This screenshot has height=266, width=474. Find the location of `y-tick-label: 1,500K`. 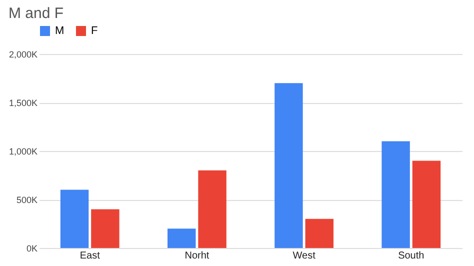

y-tick-label: 1,500K is located at coordinates (23, 103).